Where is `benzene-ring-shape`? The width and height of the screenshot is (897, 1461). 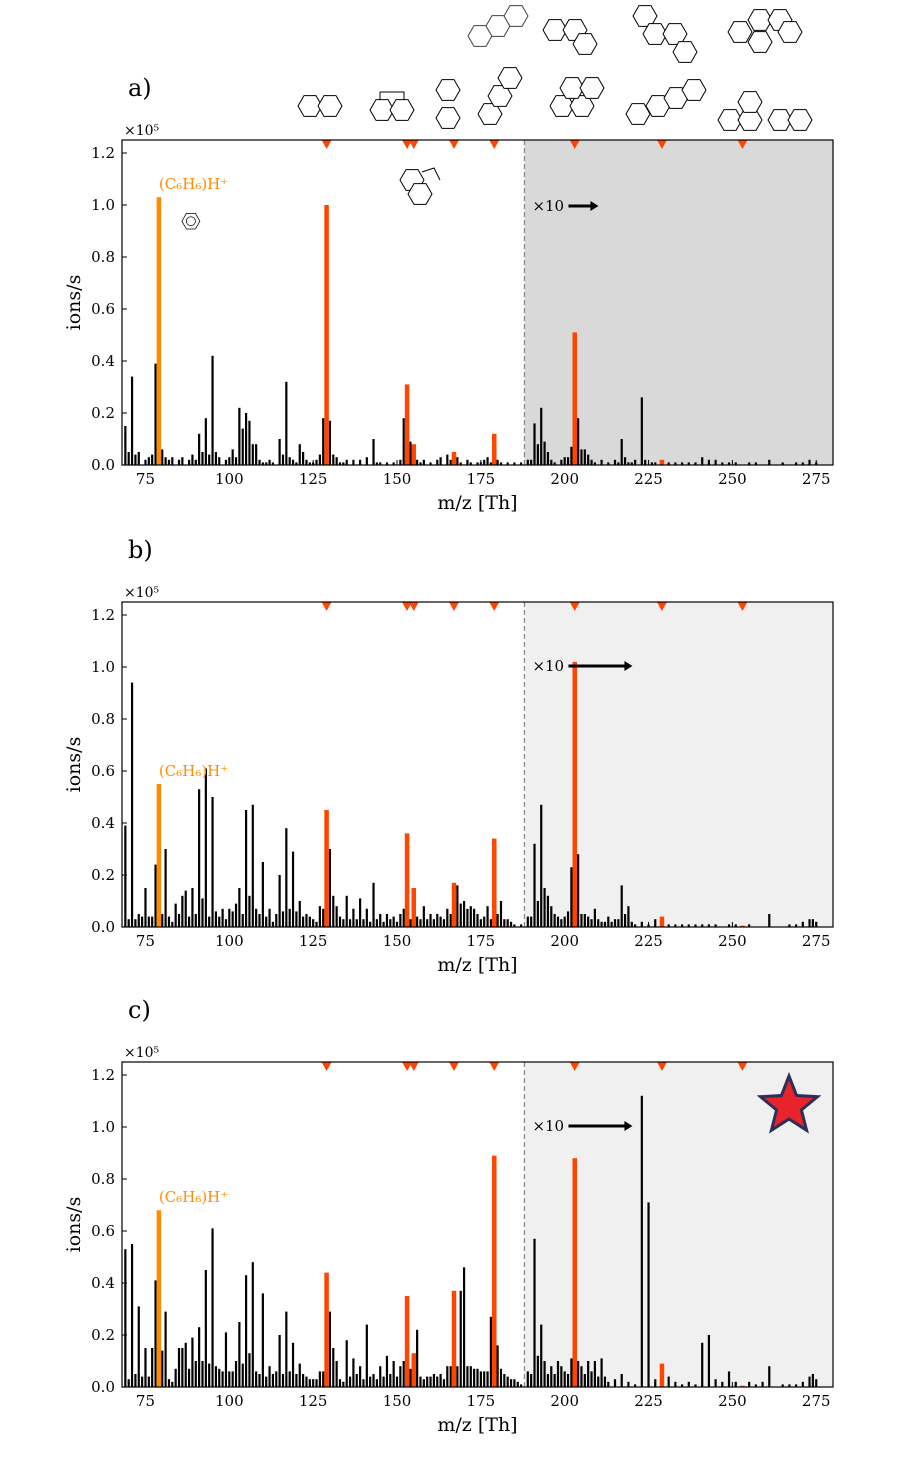
benzene-ring-shape is located at coordinates (191, 221).